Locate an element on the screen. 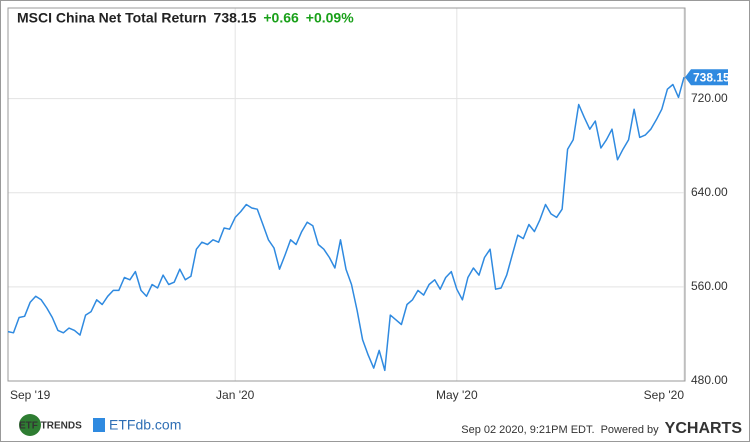 The width and height of the screenshot is (750, 442). logo-etf-trends: ETF TRENDS is located at coordinates (50, 426).